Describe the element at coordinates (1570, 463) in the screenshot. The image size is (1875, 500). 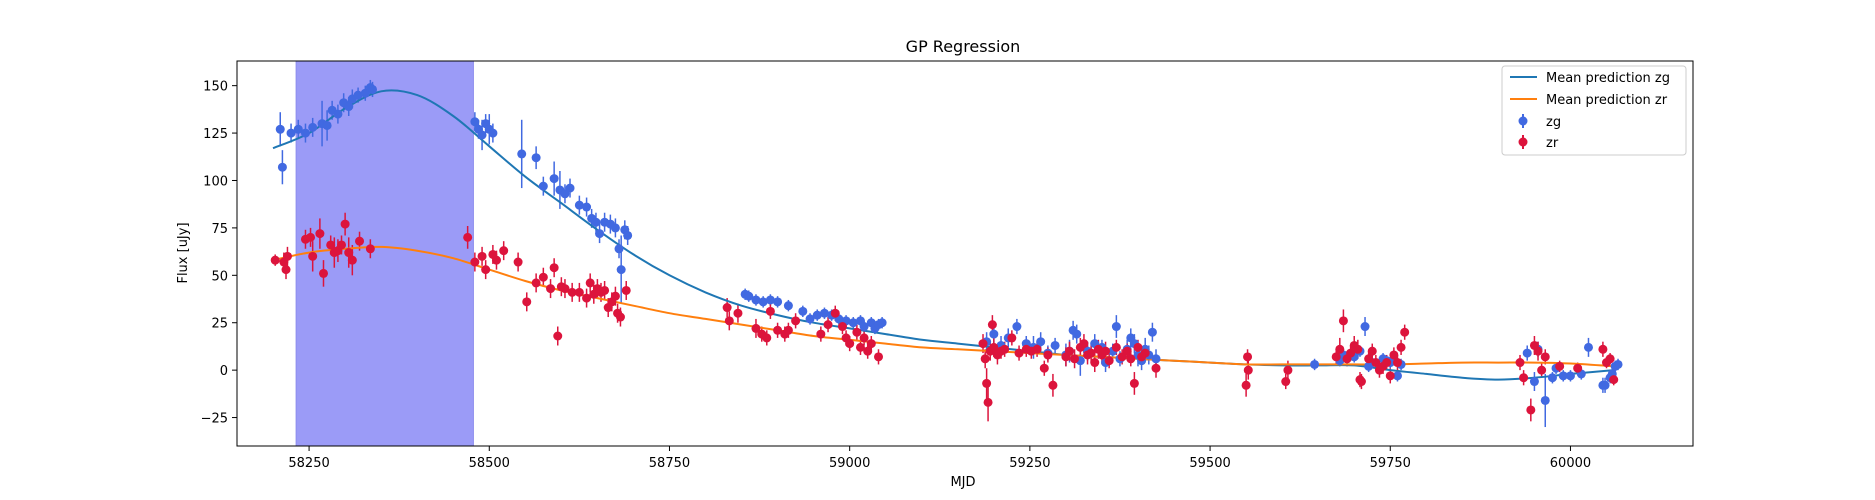
I see `x-tick-label-7: 60000` at that location.